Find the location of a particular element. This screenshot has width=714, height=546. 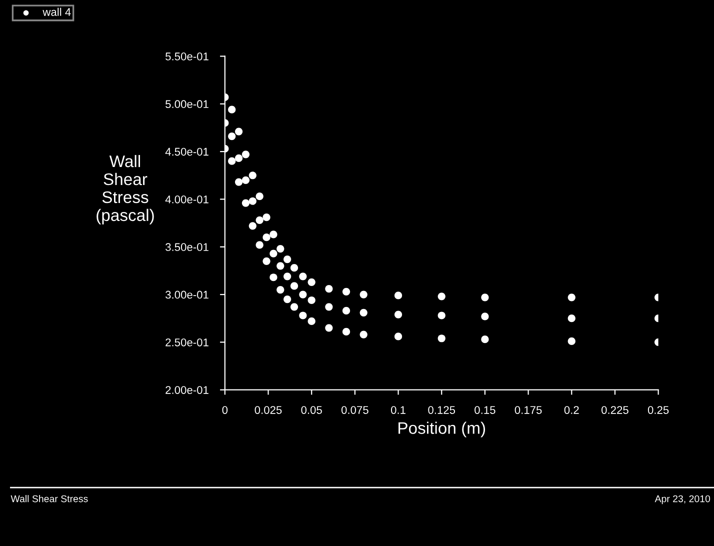

x-tick-label: 0.025 is located at coordinates (268, 410).